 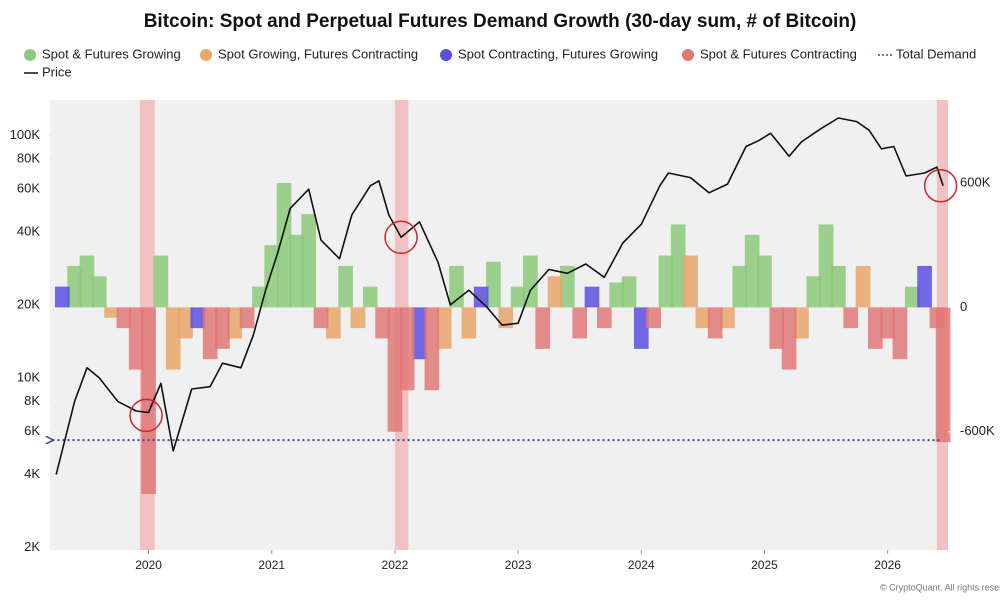 What do you see at coordinates (778, 53) in the screenshot?
I see `legend-label: Spot & Futures Contracting` at bounding box center [778, 53].